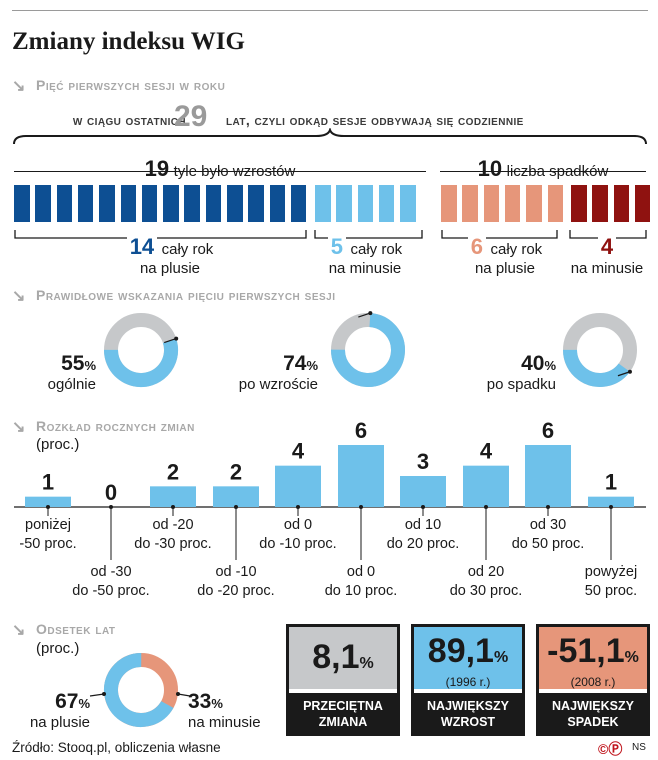  What do you see at coordinates (548, 525) in the screenshot?
I see `category-label: od 30` at bounding box center [548, 525].